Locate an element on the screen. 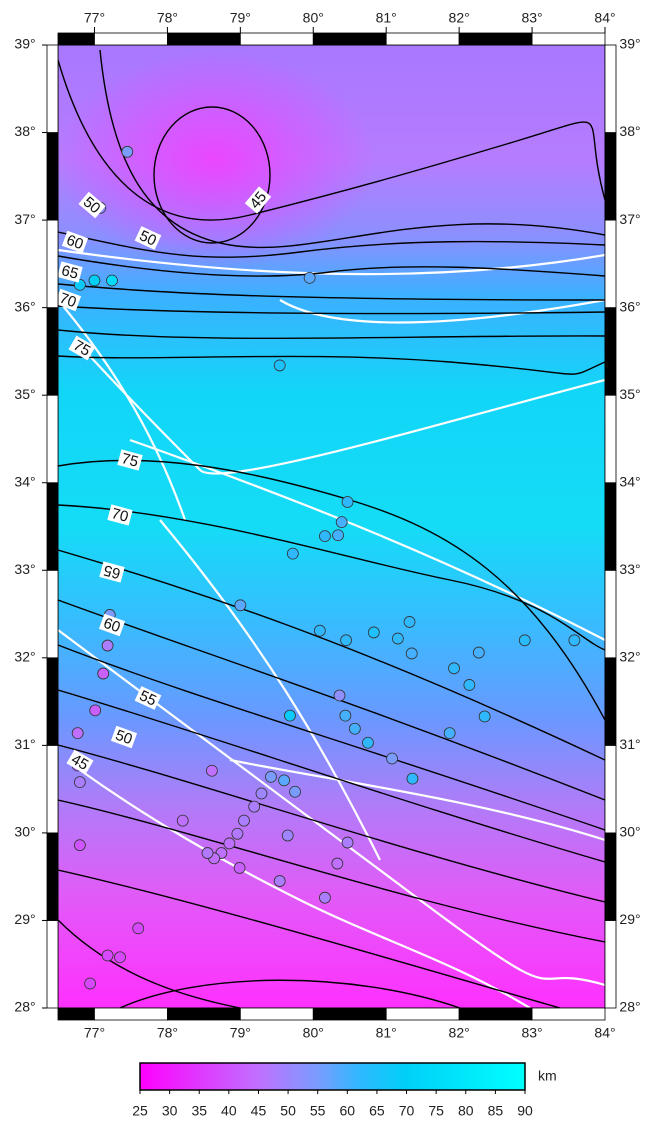 This screenshot has width=648, height=1128. y-tick-label: 28° is located at coordinates (24, 1007).